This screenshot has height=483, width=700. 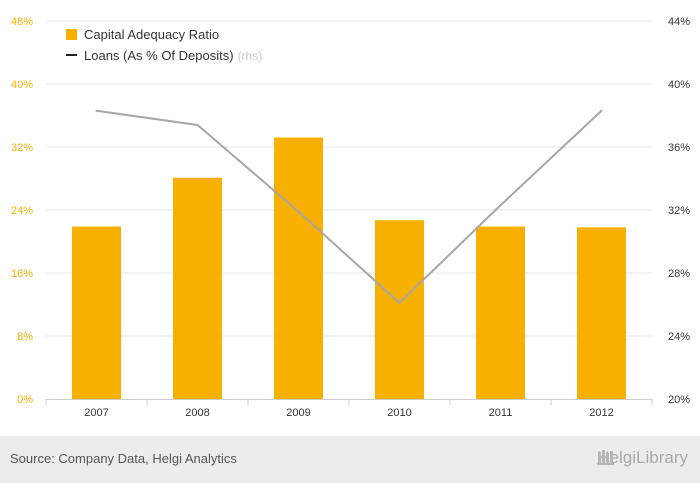 What do you see at coordinates (298, 268) in the screenshot?
I see `bar-2009` at bounding box center [298, 268].